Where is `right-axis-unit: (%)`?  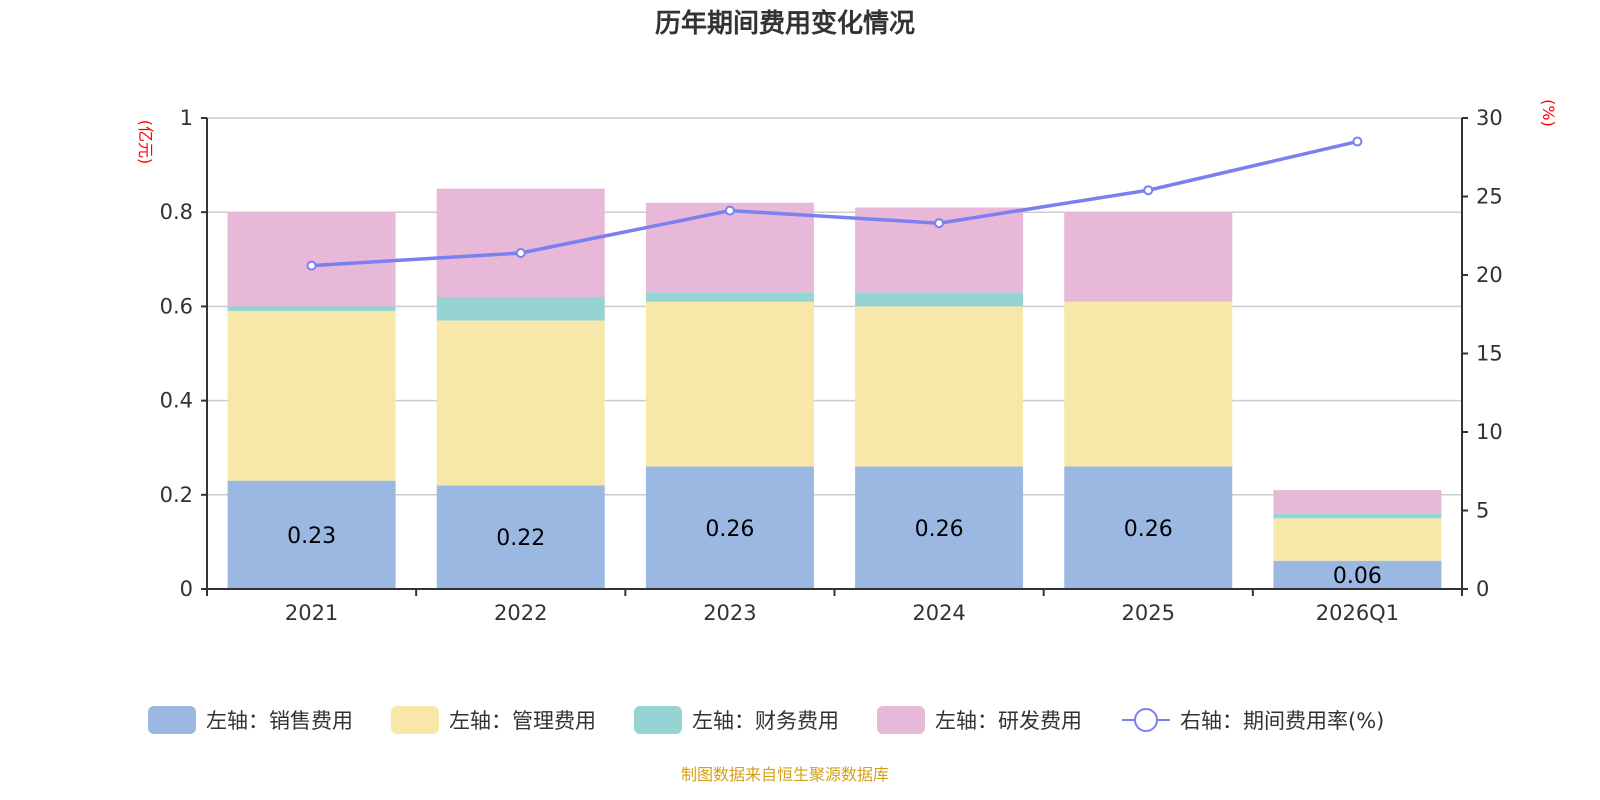 right-axis-unit: (%) is located at coordinates (1548, 113).